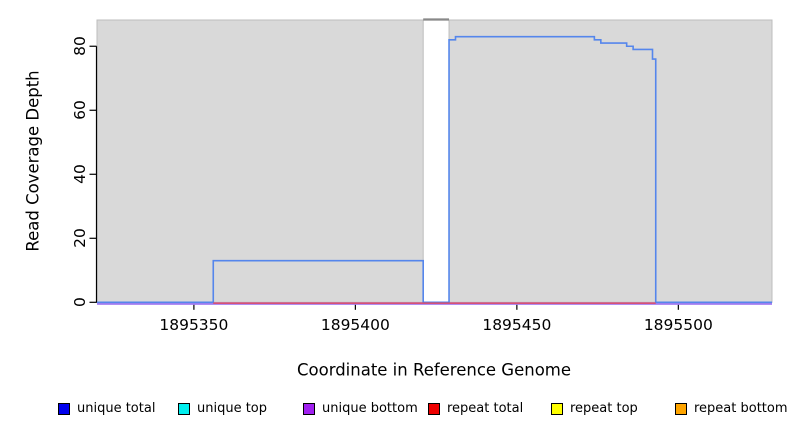 Image resolution: width=792 pixels, height=432 pixels. What do you see at coordinates (434, 370) in the screenshot?
I see `x-axis-title: Coordinate in Reference Genome` at bounding box center [434, 370].